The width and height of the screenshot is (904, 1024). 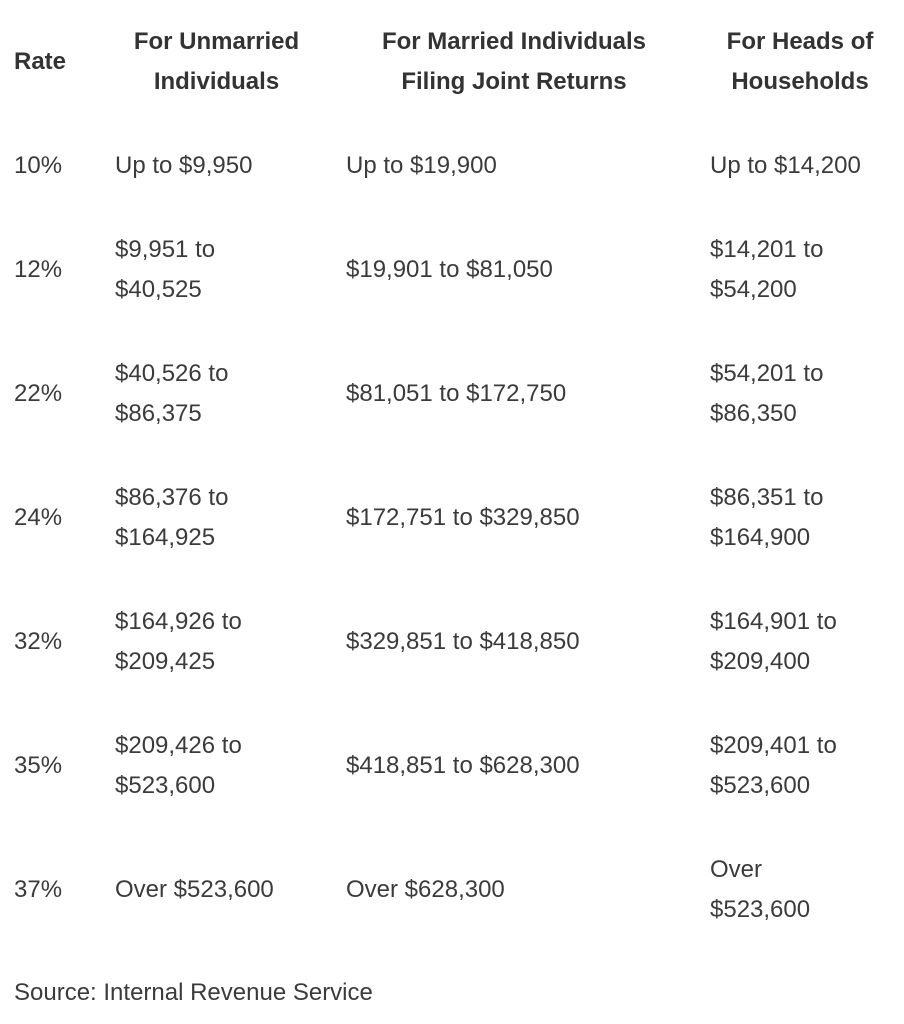 What do you see at coordinates (800, 61) in the screenshot?
I see `column-header-heads-of-households: For Heads of Households` at bounding box center [800, 61].